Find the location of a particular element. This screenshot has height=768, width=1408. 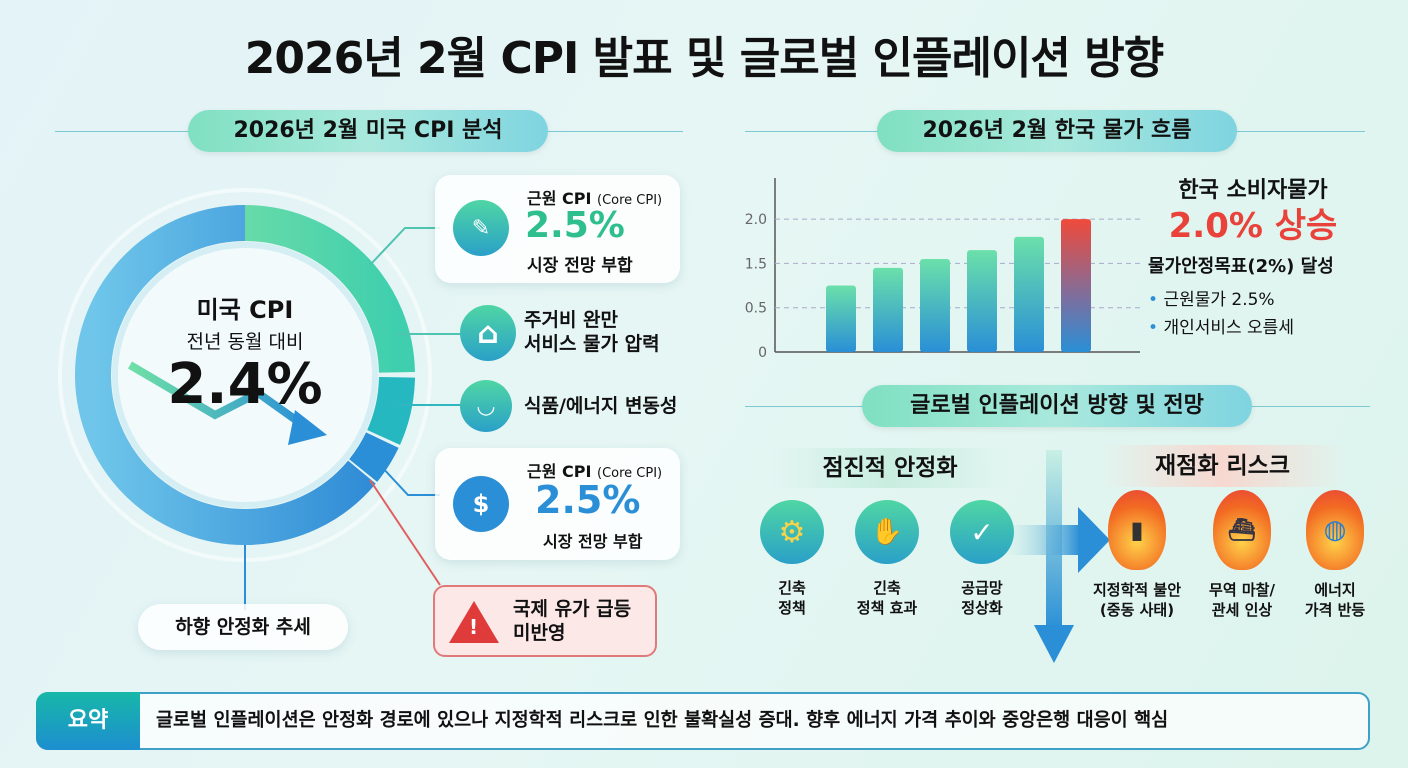

donut-sublabel: 전년 동월 대비 is located at coordinates (245, 342).